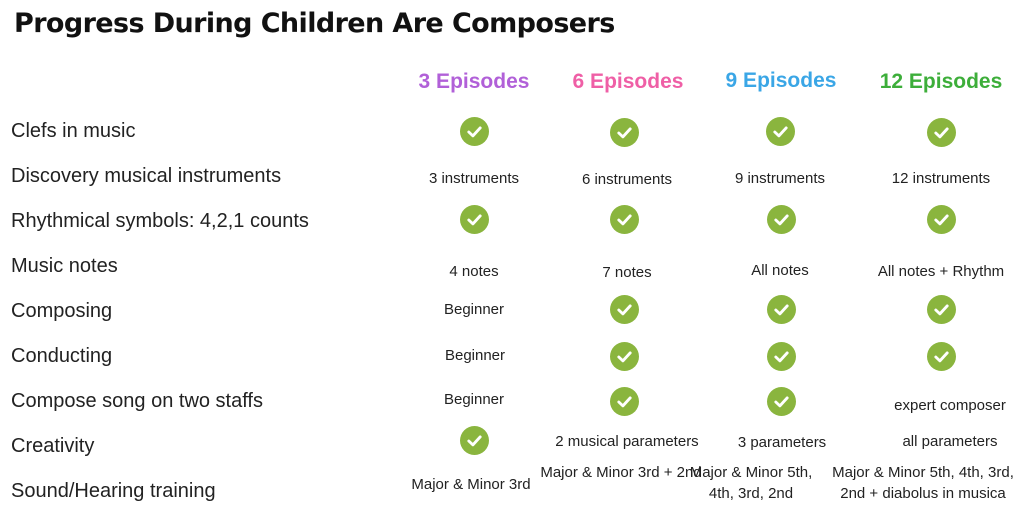 The height and width of the screenshot is (512, 1024). I want to click on cell-composing-3: Beginner, so click(474, 309).